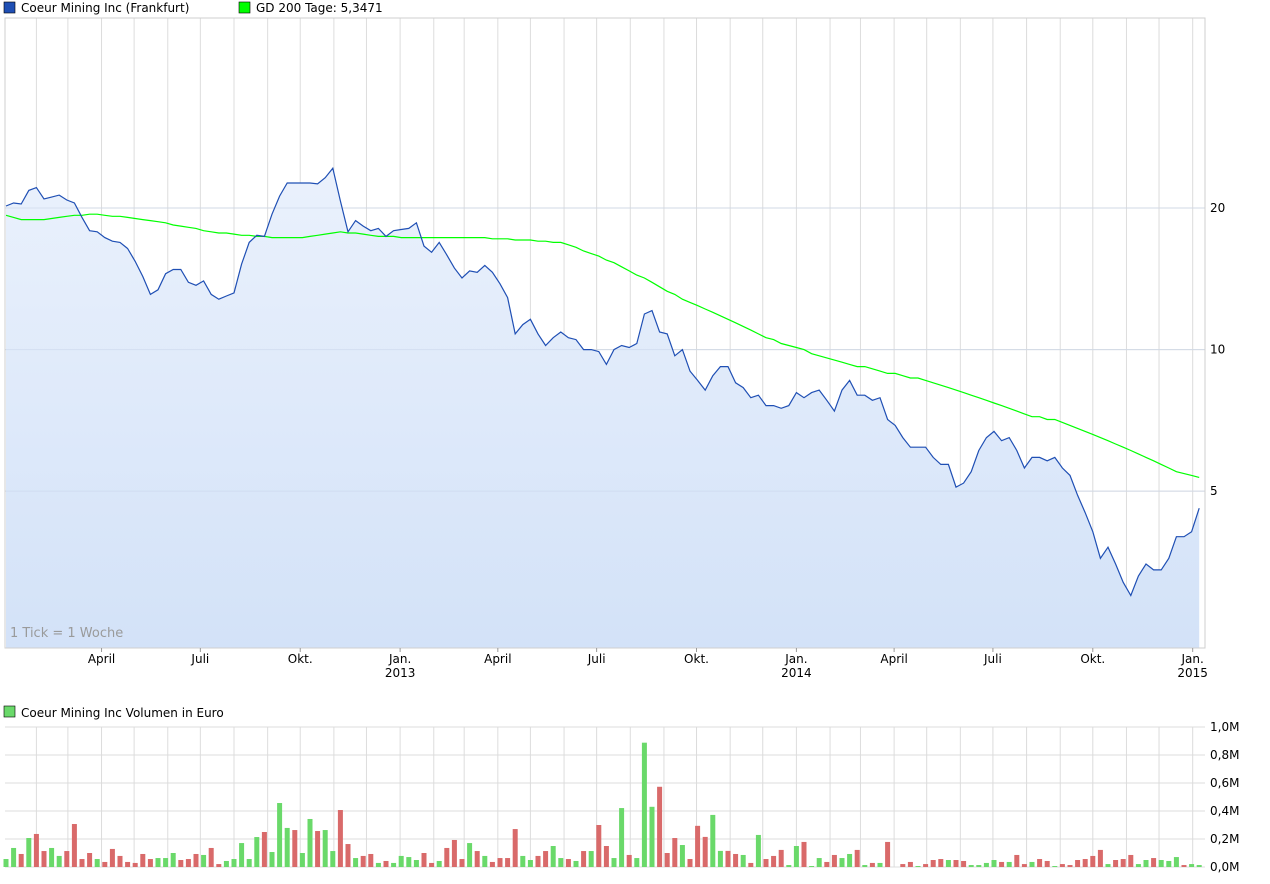  What do you see at coordinates (9, 711) in the screenshot?
I see `legend-swatch-volume` at bounding box center [9, 711].